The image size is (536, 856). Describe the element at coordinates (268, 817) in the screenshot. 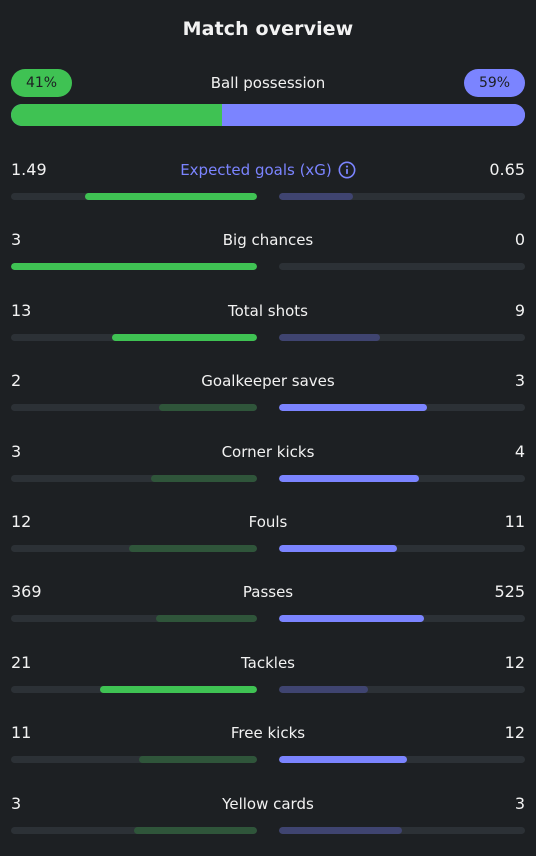

I see `stat-row-yellow-cards: 3 Yellow cards 3` at that location.